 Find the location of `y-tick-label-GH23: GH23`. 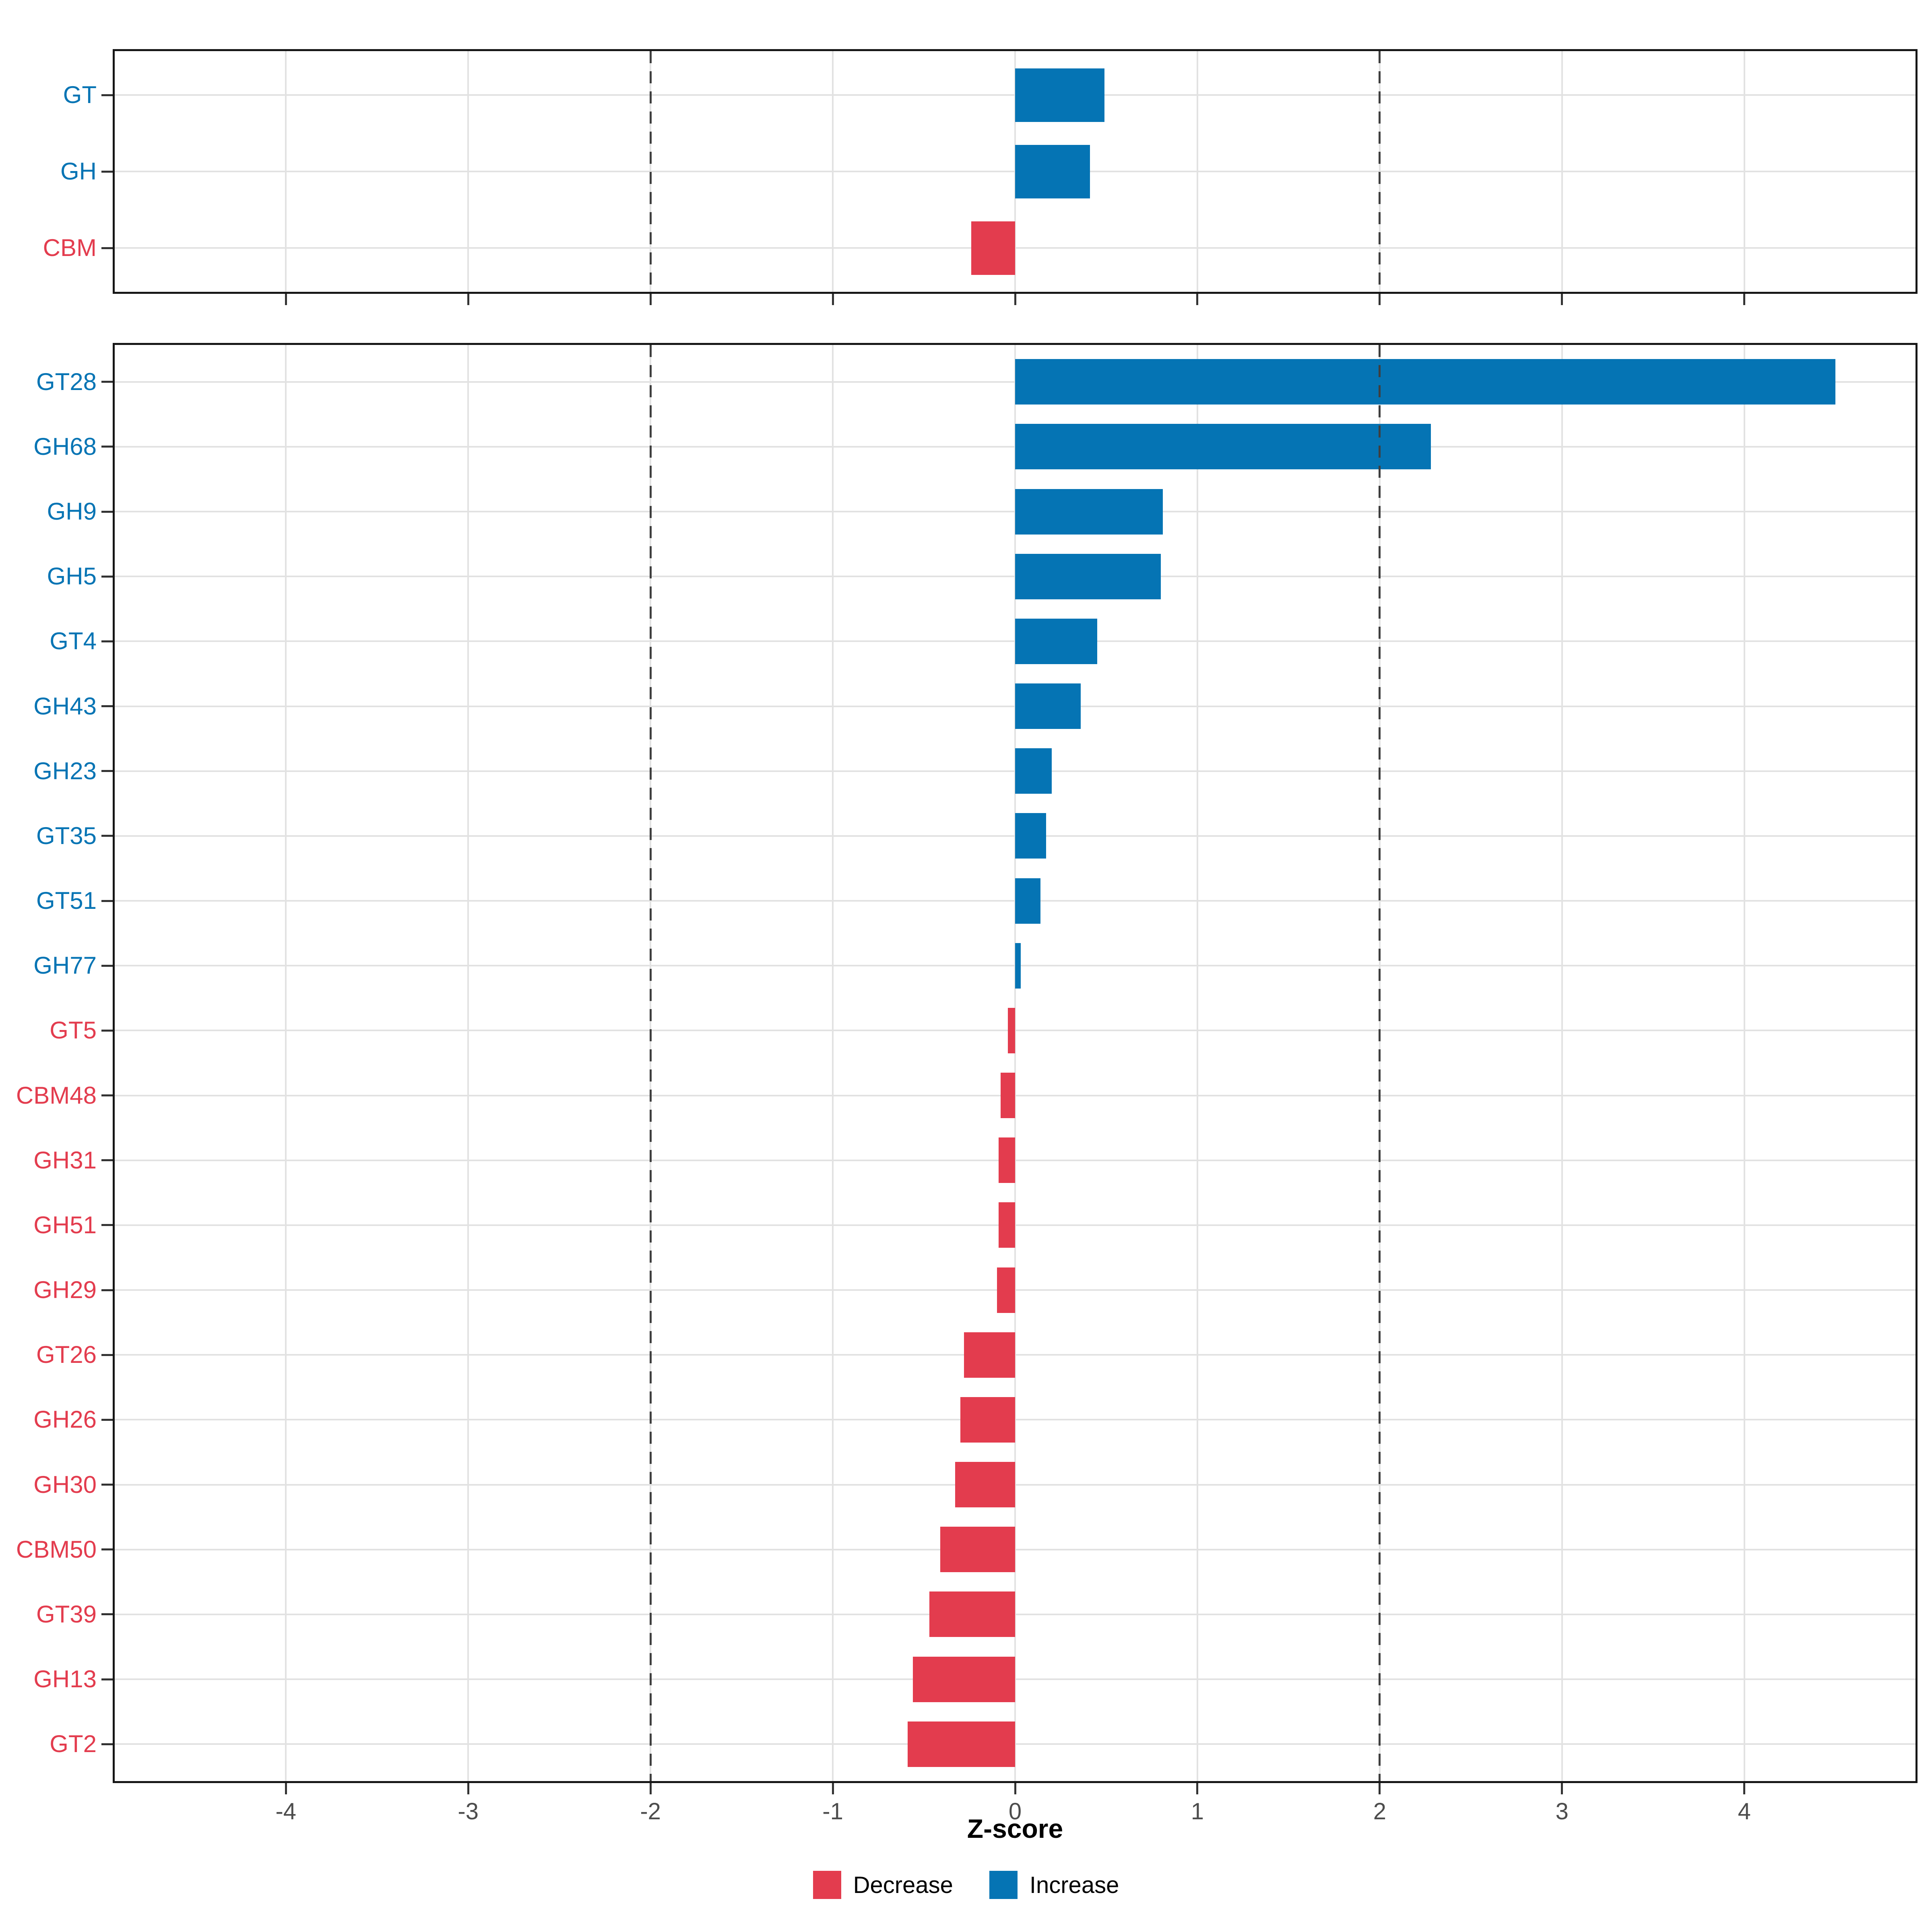

y-tick-label-GH23: GH23 is located at coordinates (65, 770).